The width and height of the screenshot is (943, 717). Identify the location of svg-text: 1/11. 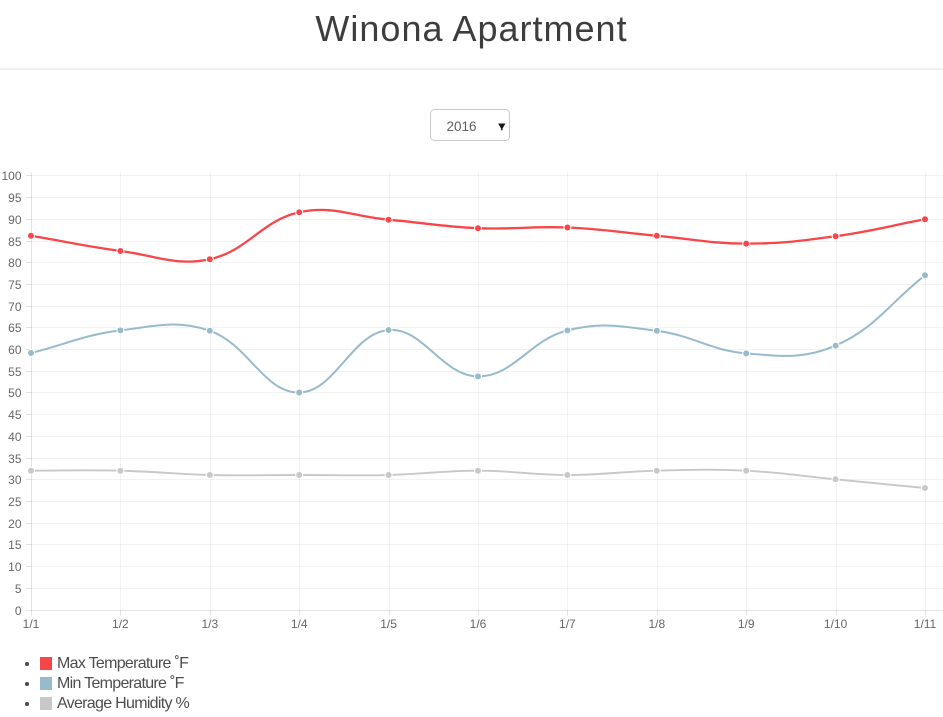
(925, 624).